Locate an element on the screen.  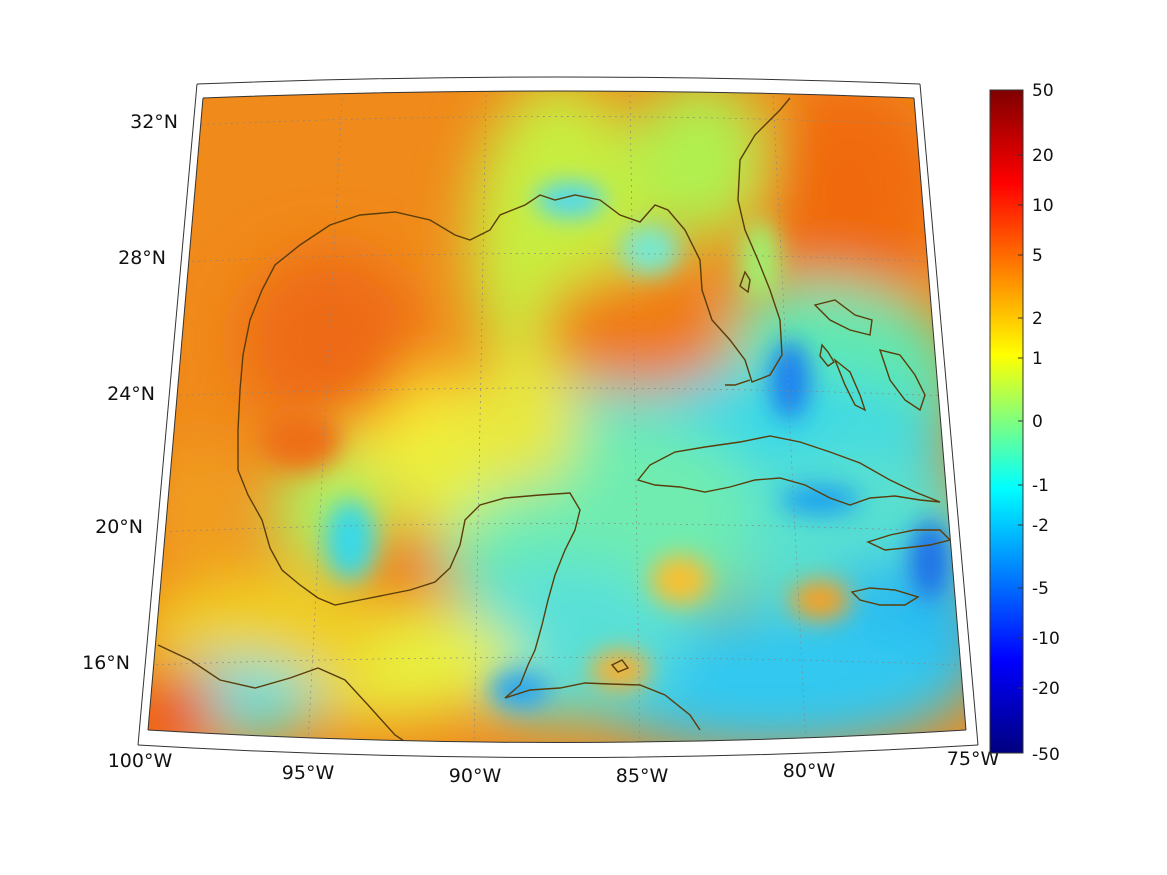
latitude-labels: 32°N 28°N 24°N 20°N 16°N is located at coordinates (130, 392).